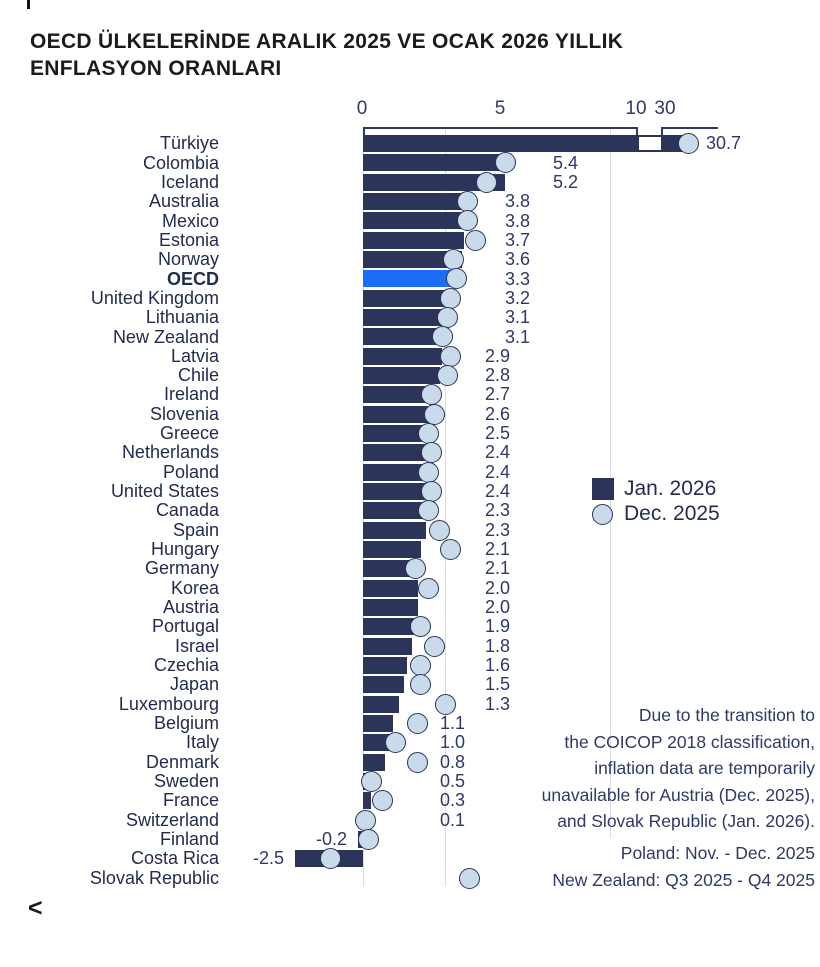 This screenshot has height=967, width=820. What do you see at coordinates (191, 394) in the screenshot?
I see `country-label: Ireland` at bounding box center [191, 394].